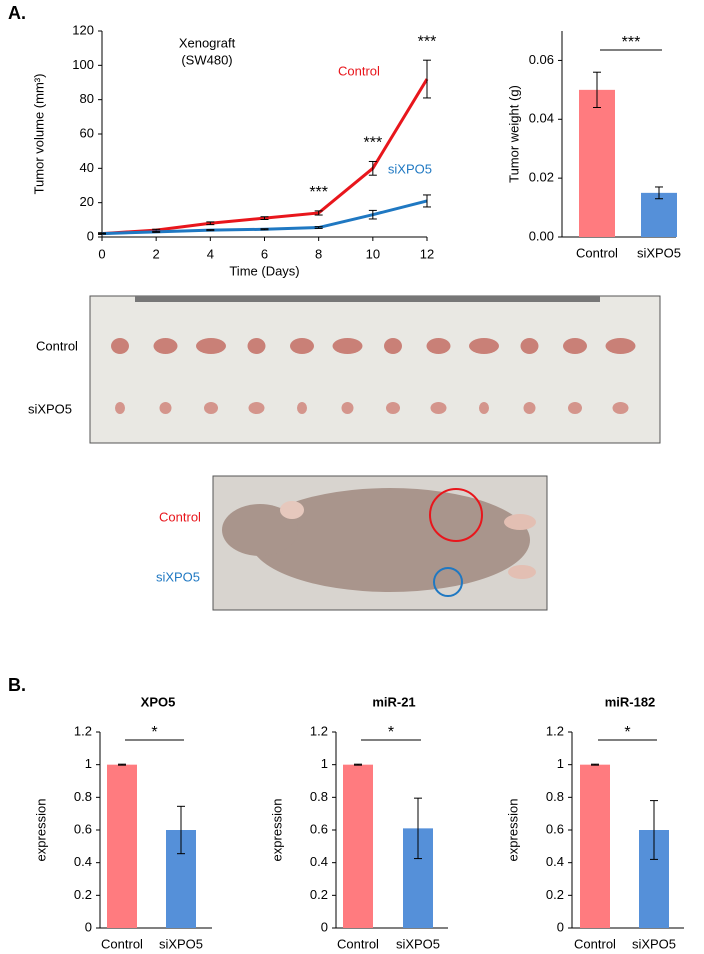 This screenshot has height=954, width=704. I want to click on x-tick-label: 0, so click(101, 253).